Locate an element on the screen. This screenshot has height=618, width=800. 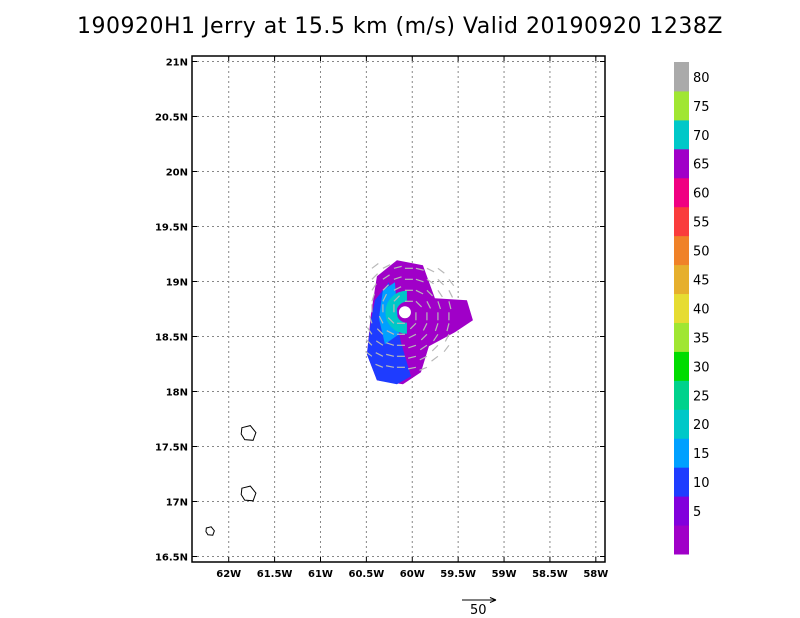
x-tick-label: 59W is located at coordinates (504, 574).